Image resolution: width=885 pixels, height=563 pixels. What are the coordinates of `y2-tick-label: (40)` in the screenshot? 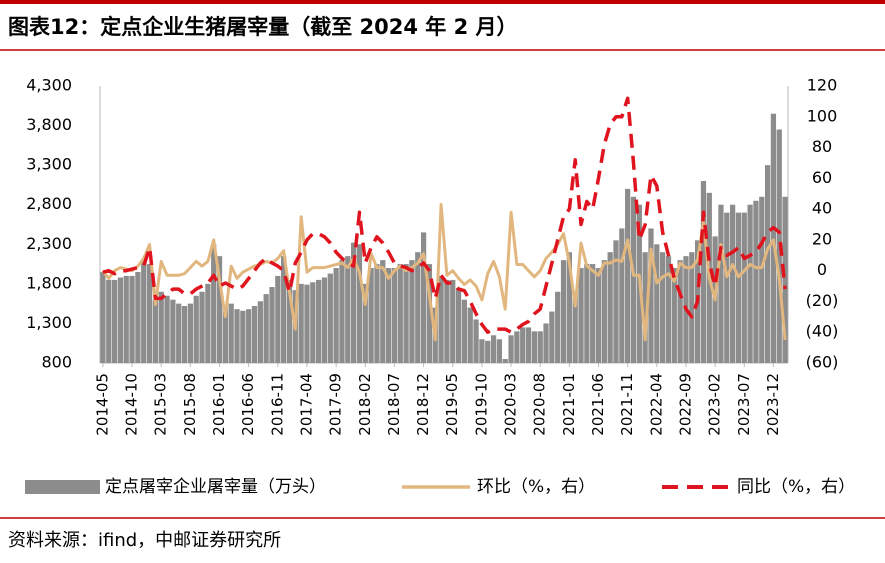 It's located at (822, 331).